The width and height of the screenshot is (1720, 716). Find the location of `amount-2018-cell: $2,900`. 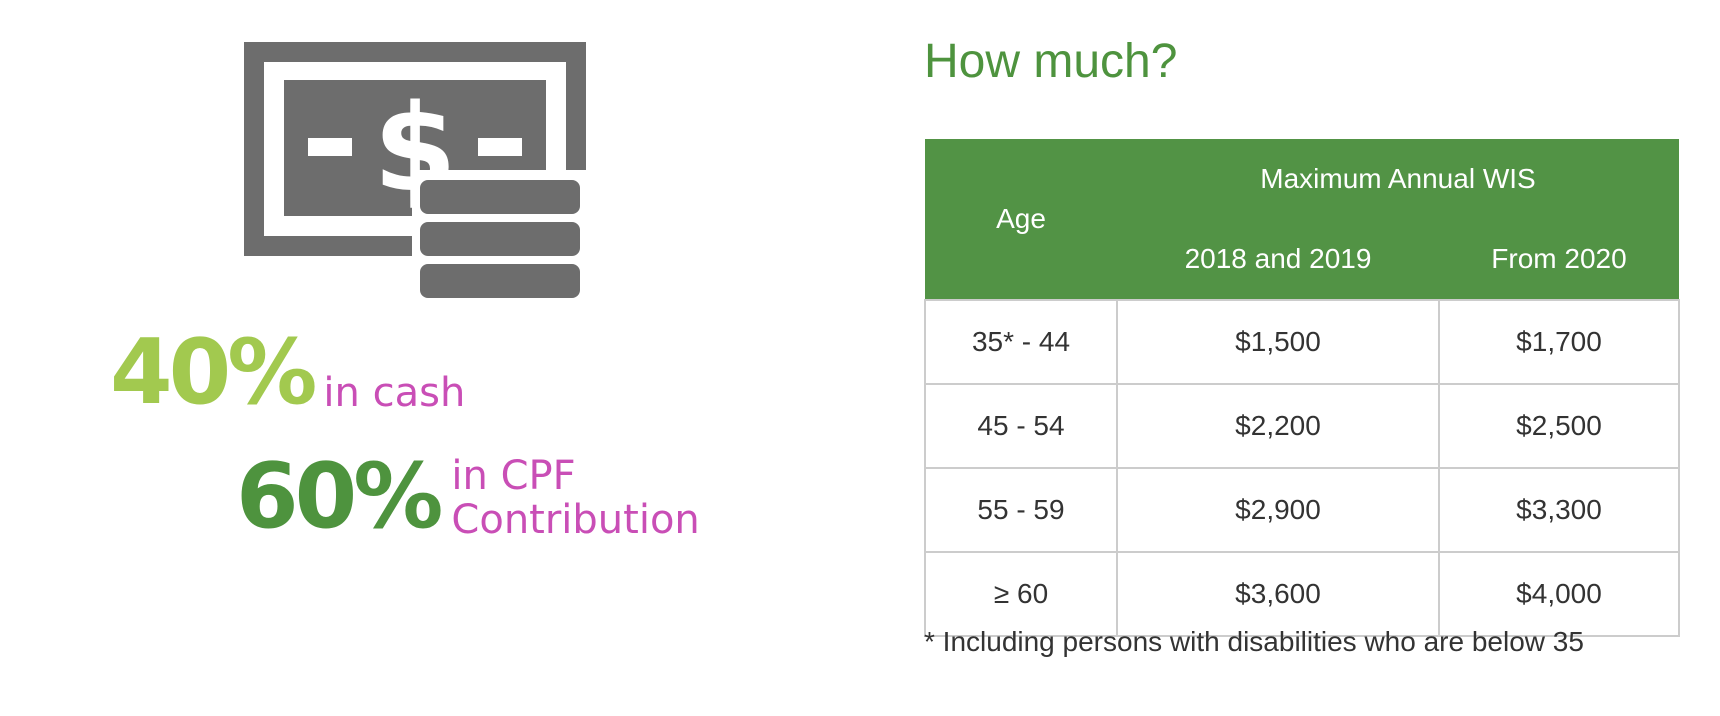

amount-2018-cell: $2,900 is located at coordinates (1278, 510).